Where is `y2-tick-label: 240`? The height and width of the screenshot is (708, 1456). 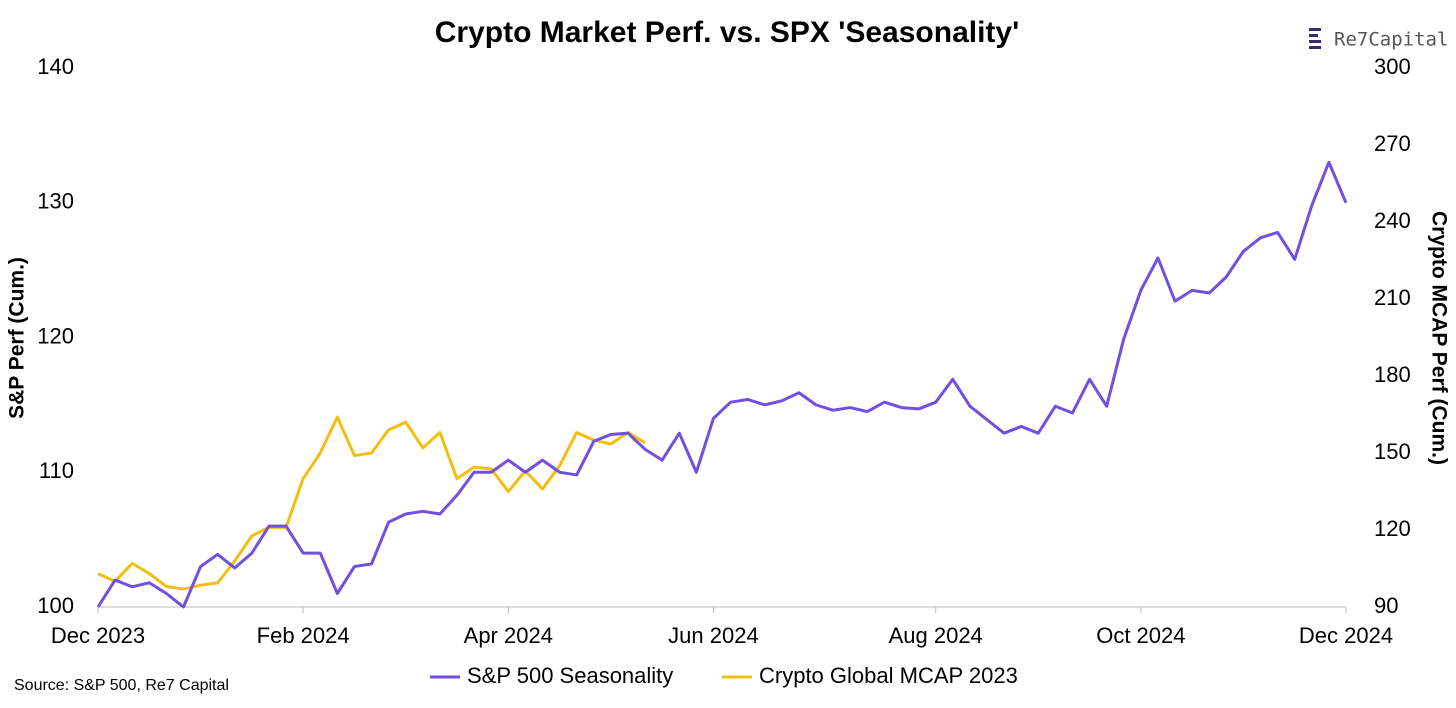
y2-tick-label: 240 is located at coordinates (1392, 220).